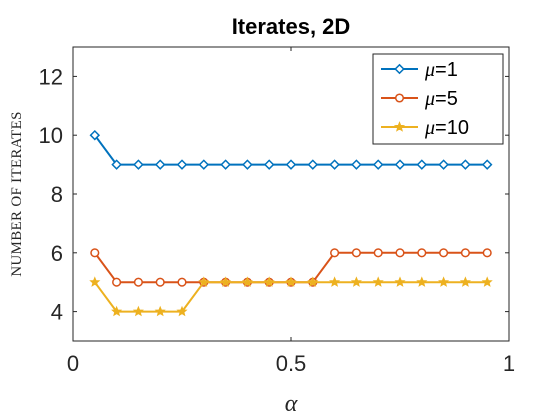 This screenshot has height=420, width=560. Describe the element at coordinates (446, 70) in the screenshot. I see `legend-label-value: =1` at that location.